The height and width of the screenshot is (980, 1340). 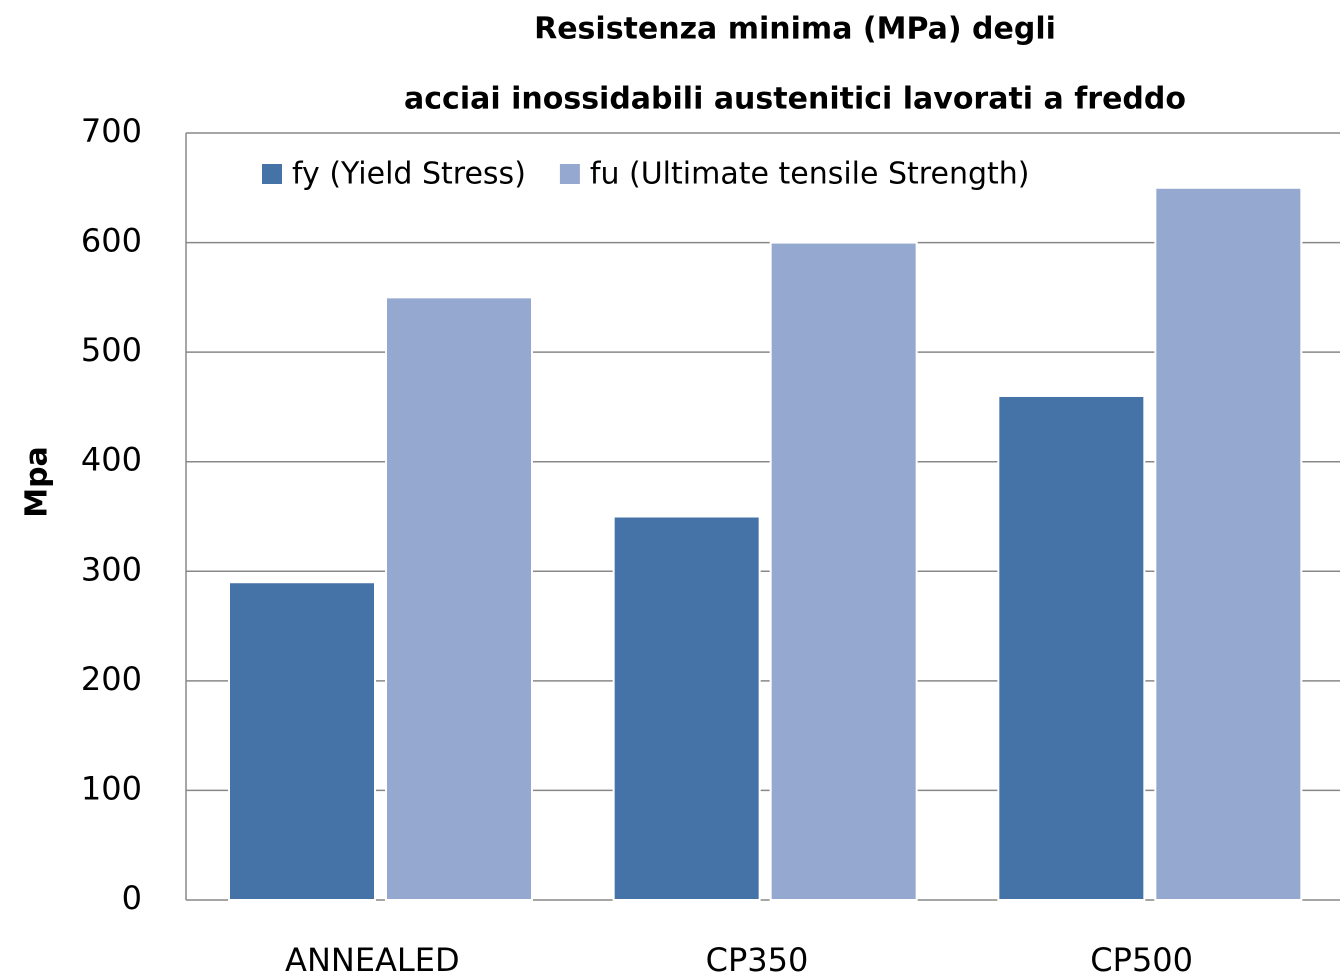 I want to click on y-tick-label: 400, so click(x=111, y=460).